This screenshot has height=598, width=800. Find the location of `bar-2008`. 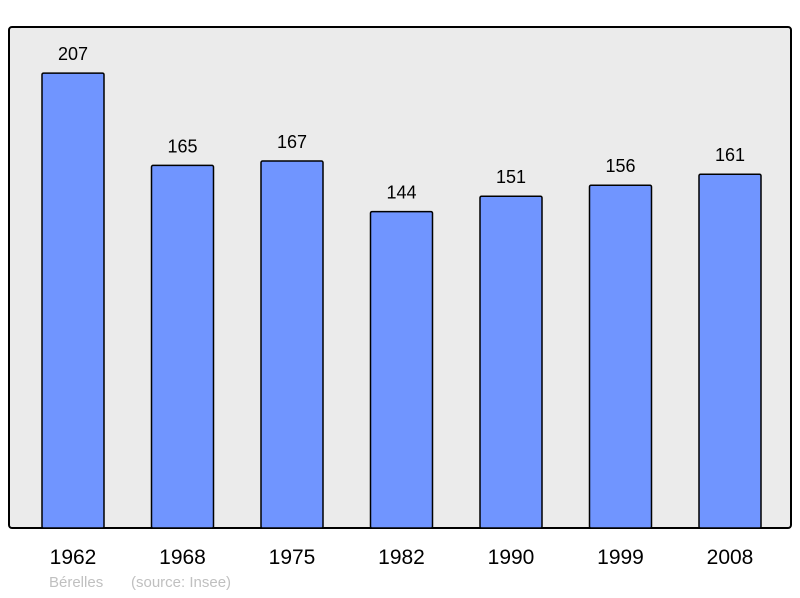

bar-2008 is located at coordinates (730, 351).